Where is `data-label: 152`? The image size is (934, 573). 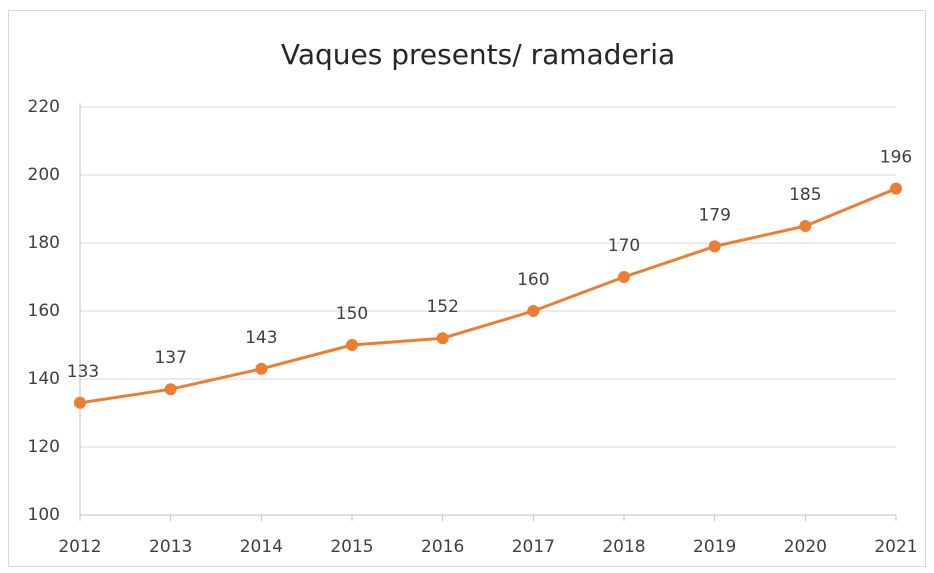
data-label: 152 is located at coordinates (442, 307).